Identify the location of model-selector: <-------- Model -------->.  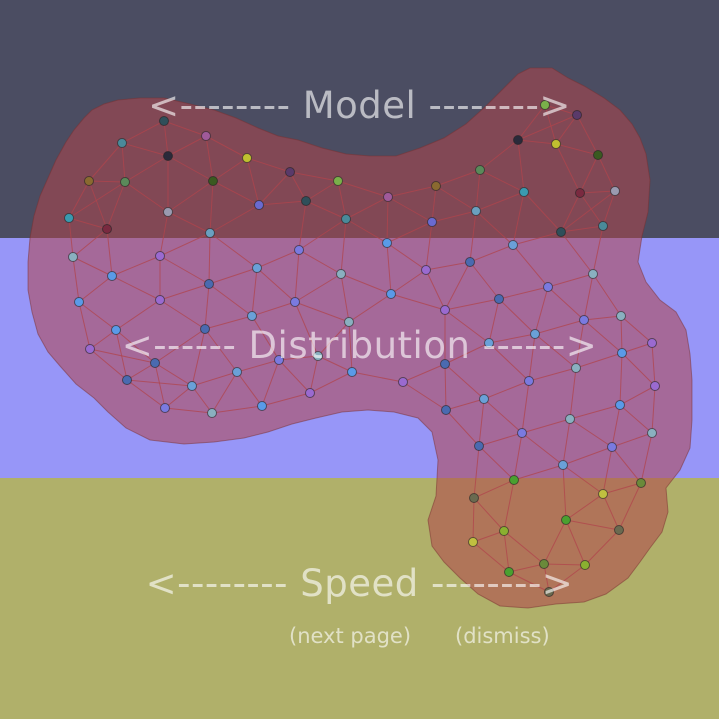
(359, 105).